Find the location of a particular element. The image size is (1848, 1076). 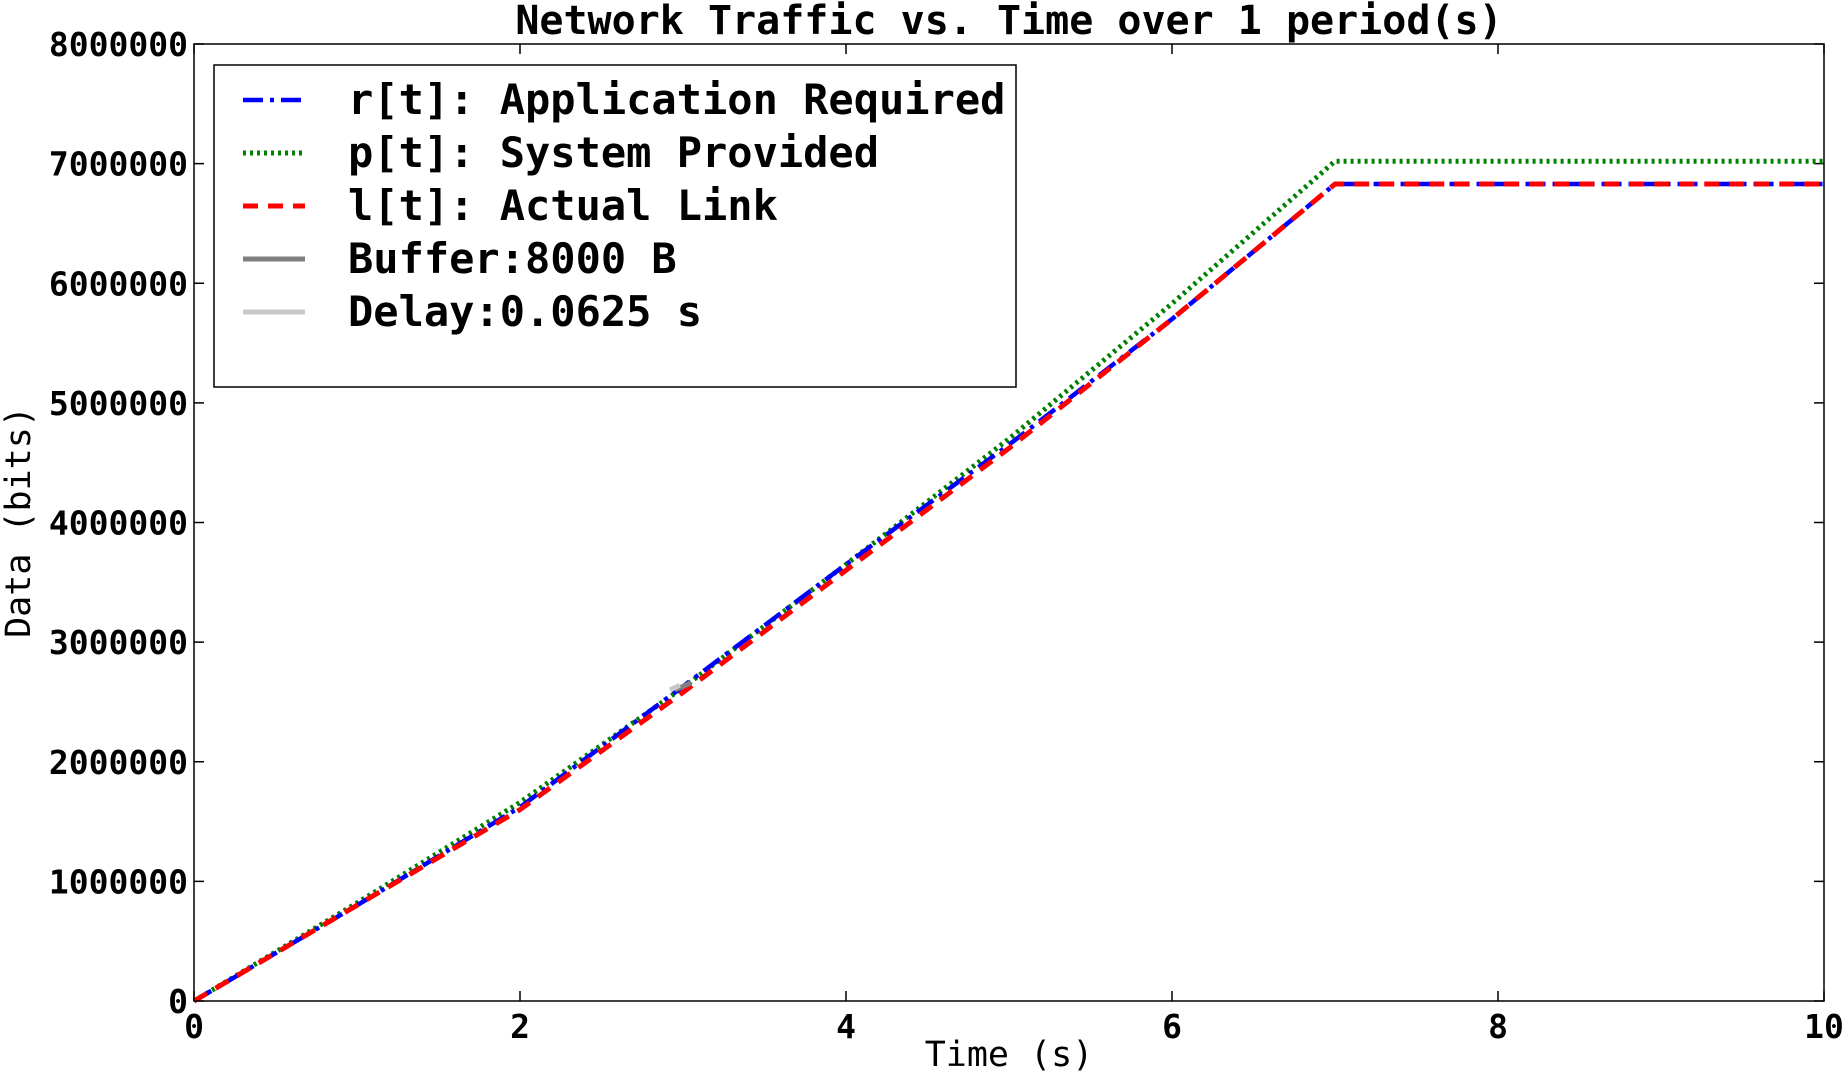

legend-box is located at coordinates (615, 226).